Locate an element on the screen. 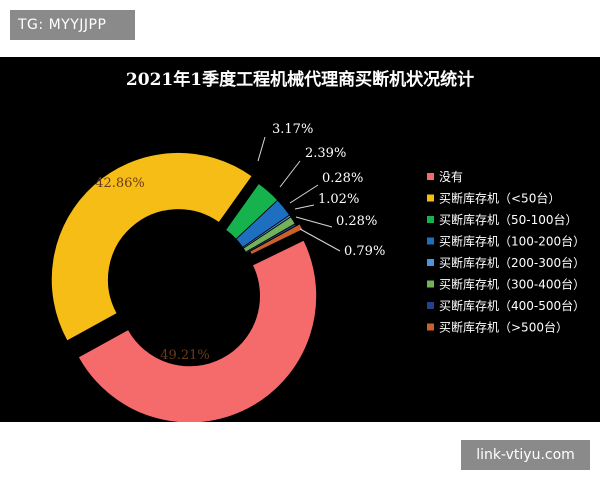  legend-label-5: 买断库存机（200-300台） is located at coordinates (512, 262).